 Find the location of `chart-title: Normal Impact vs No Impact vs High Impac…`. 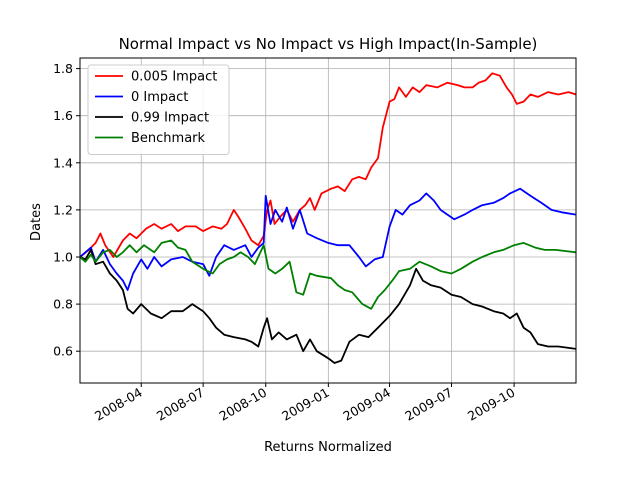

chart-title: Normal Impact vs No Impact vs High Impac… is located at coordinates (328, 44).